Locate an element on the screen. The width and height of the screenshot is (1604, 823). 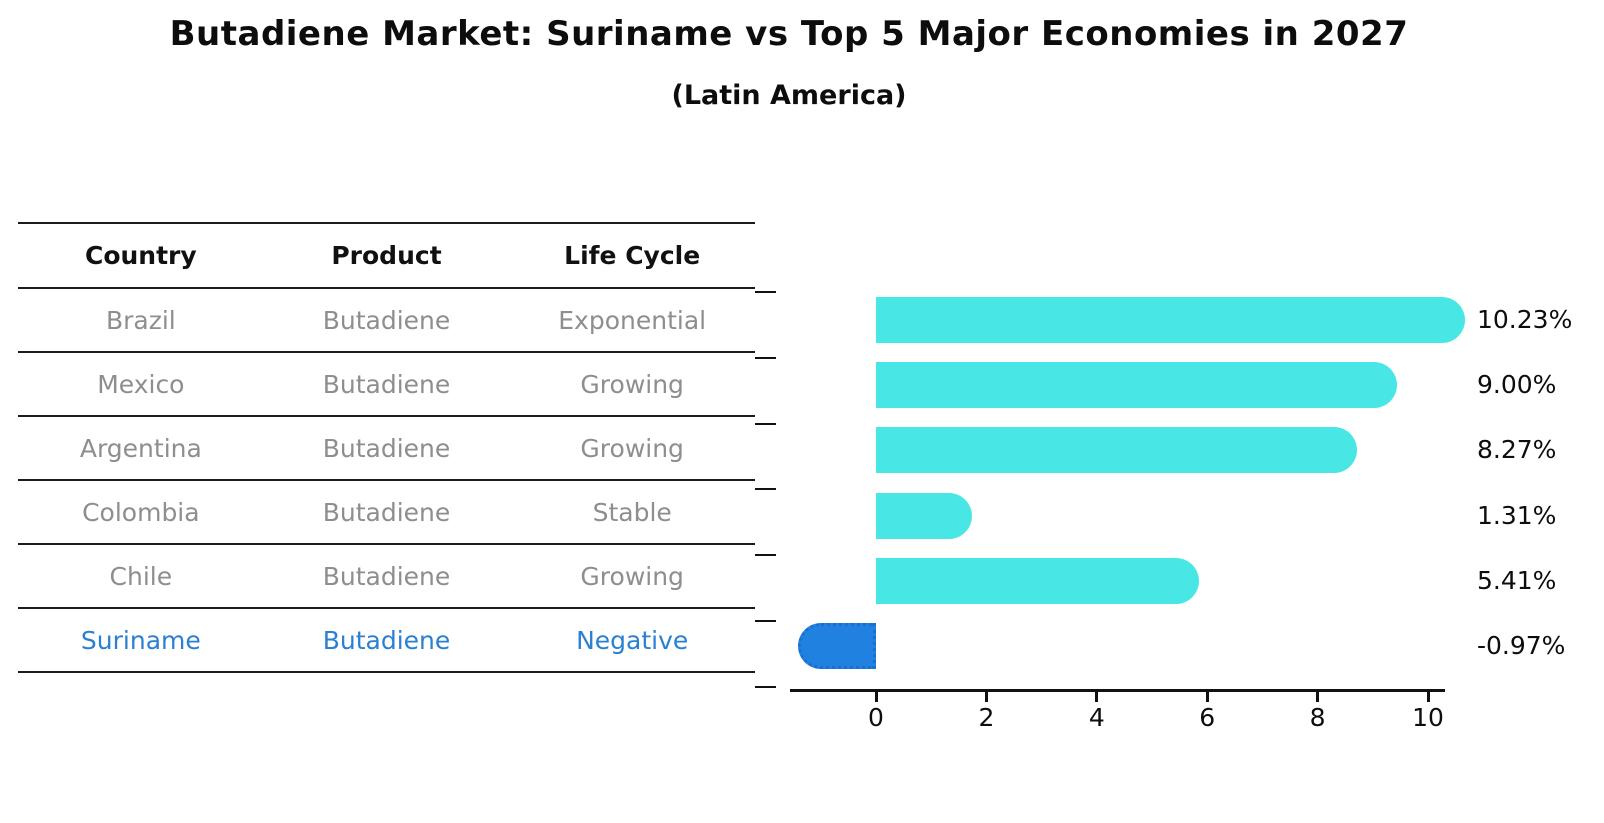
cell-life-cycle: Stable is located at coordinates (632, 512).